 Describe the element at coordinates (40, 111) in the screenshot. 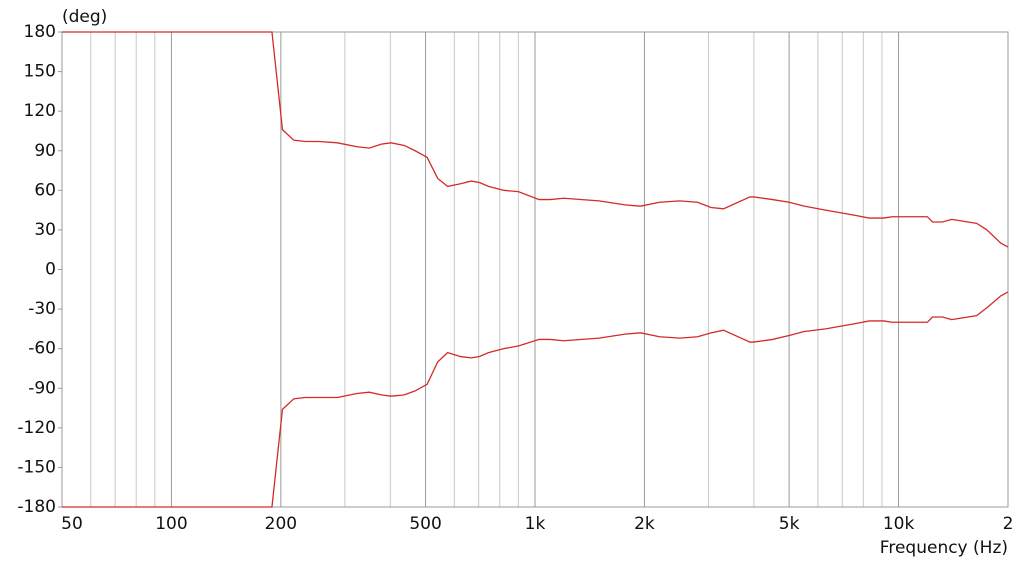

I see `y-tick-label: 120` at that location.